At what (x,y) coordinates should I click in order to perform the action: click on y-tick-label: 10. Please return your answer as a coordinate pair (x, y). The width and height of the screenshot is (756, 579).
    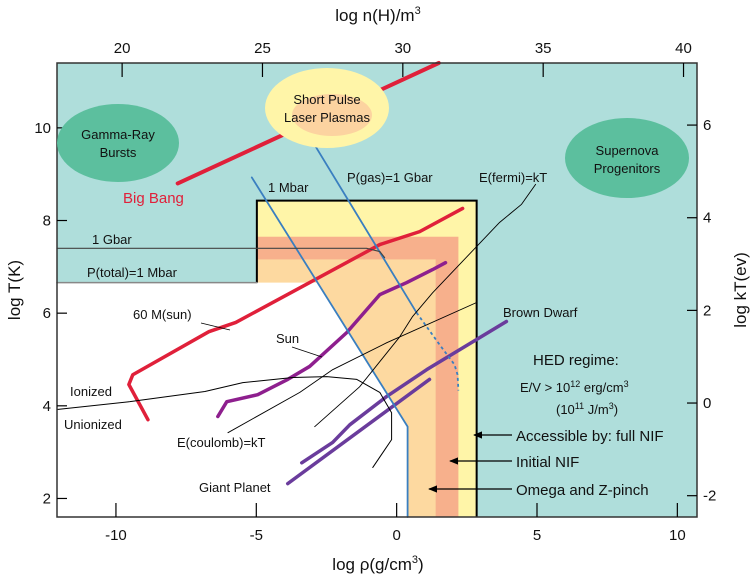
    Looking at the image, I should click on (42, 128).